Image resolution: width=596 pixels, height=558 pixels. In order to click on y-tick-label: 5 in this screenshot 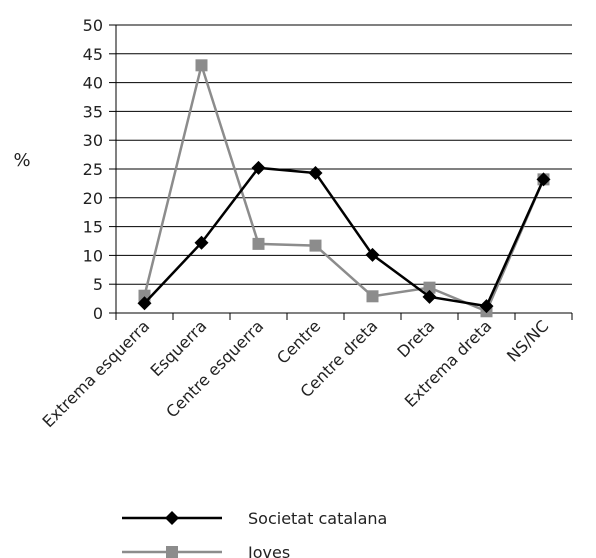, I will do `click(98, 284)`.